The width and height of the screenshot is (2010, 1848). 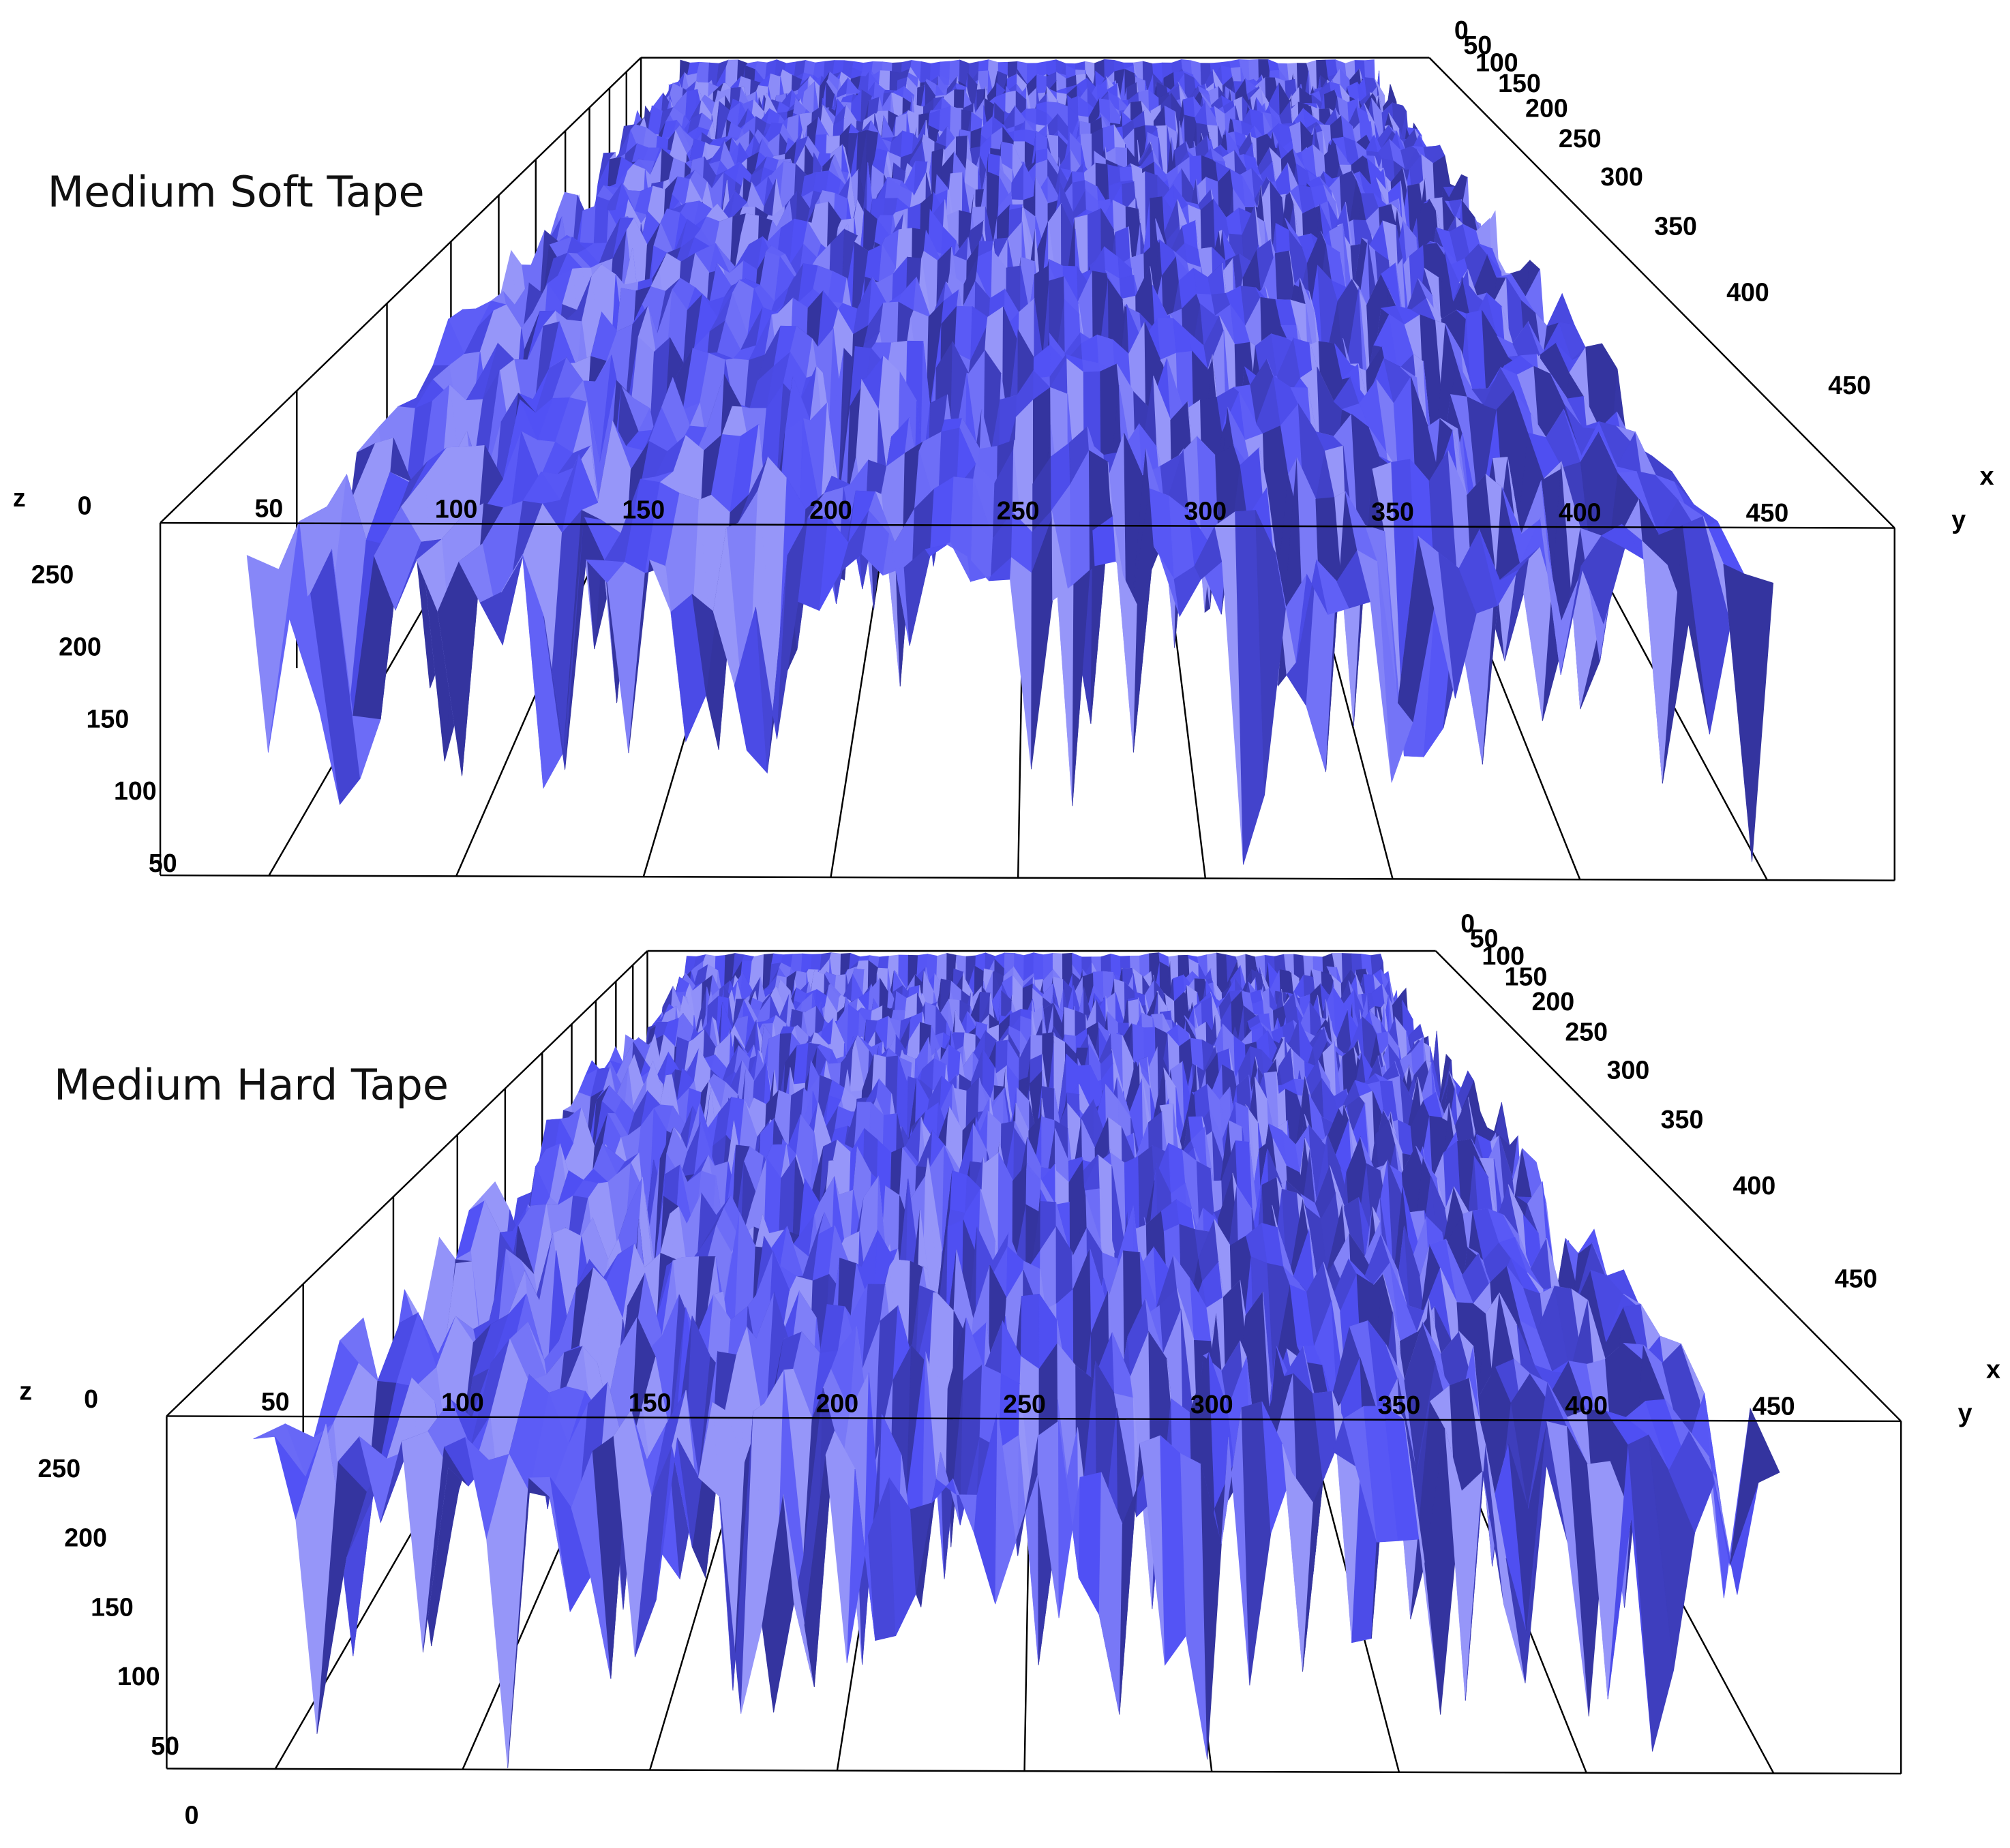 What do you see at coordinates (1392, 512) in the screenshot?
I see `y-tick-label: 350` at bounding box center [1392, 512].